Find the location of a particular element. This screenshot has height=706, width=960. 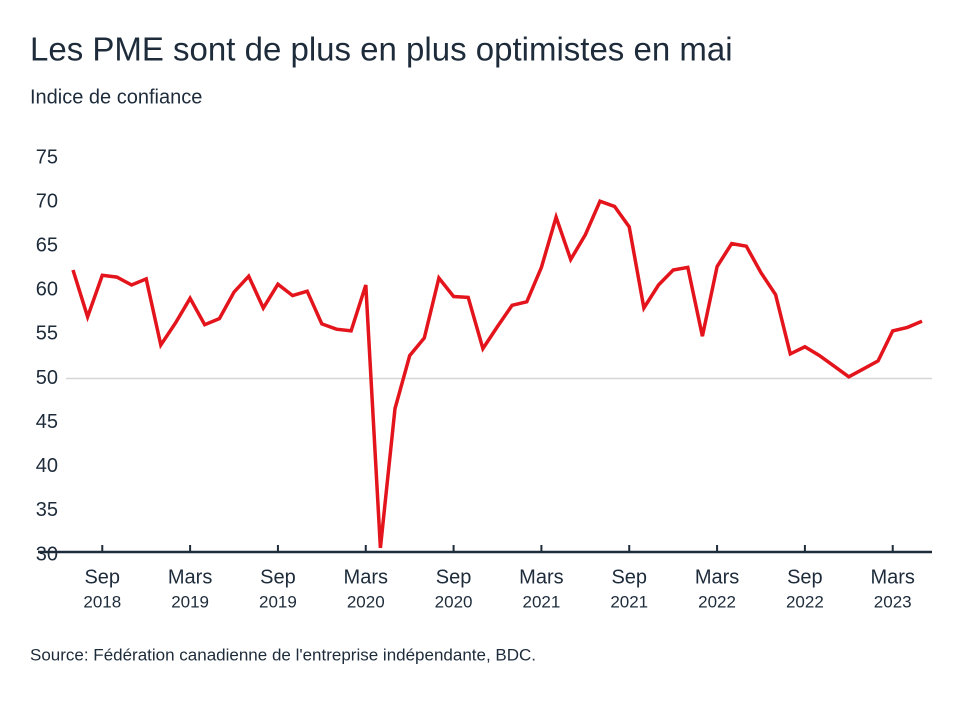

x-tick-year: 2023 is located at coordinates (893, 601).